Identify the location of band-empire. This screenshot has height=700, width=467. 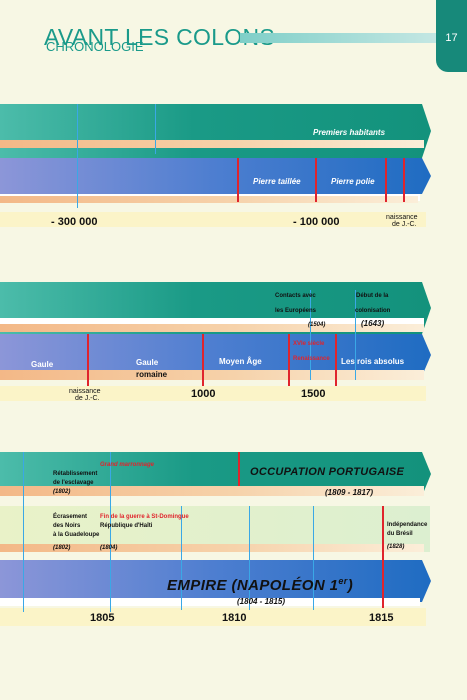
(215, 581).